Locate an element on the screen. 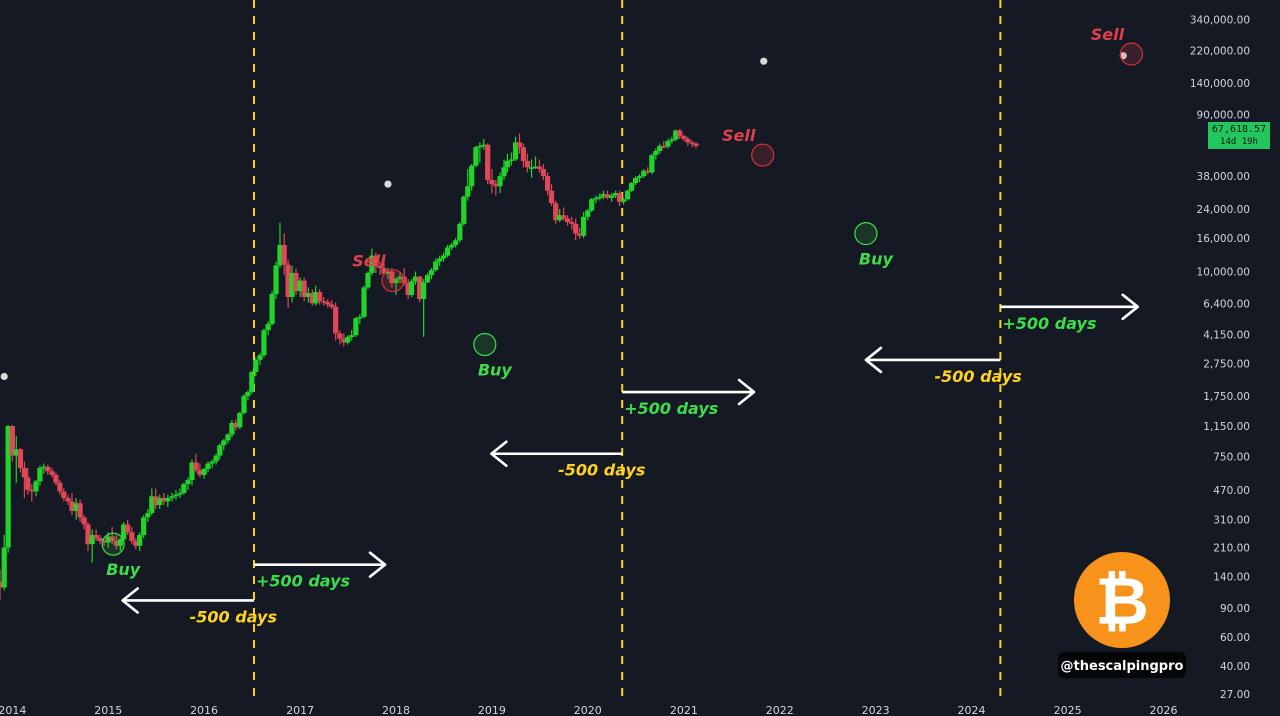 This screenshot has height=716, width=1280. y-tick-label: 140,000.00 is located at coordinates (1220, 84).